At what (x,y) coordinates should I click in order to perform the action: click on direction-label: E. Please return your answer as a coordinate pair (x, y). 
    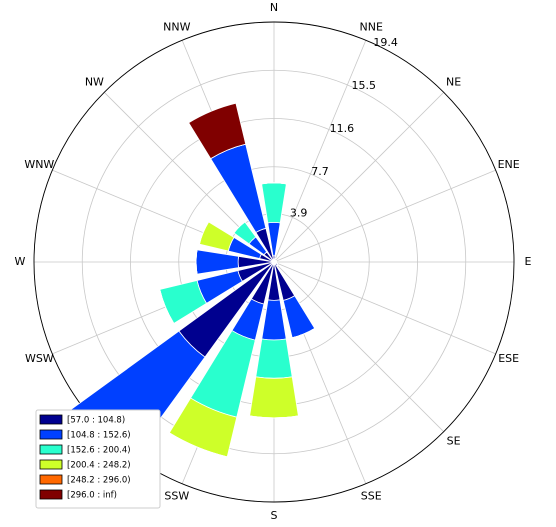
    Looking at the image, I should click on (528, 261).